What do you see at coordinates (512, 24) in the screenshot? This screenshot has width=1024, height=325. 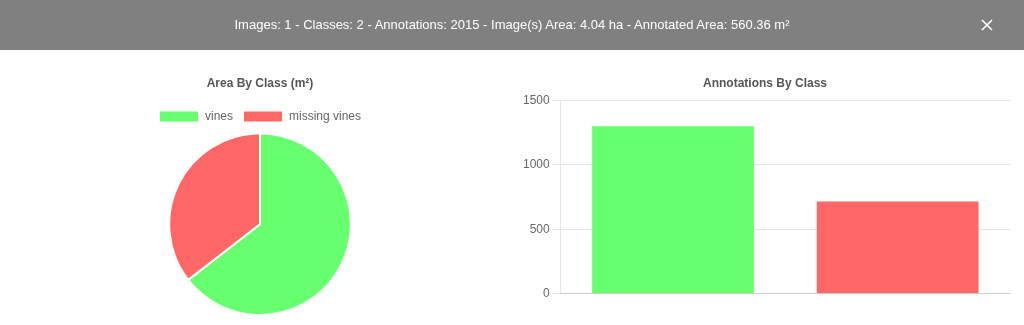 I see `text: Images: 1 - Classes: 2 - Annotations: 2015 - Image(s) Area: 4.04 ha - Annotated Area: 560.36 m²` at bounding box center [512, 24].